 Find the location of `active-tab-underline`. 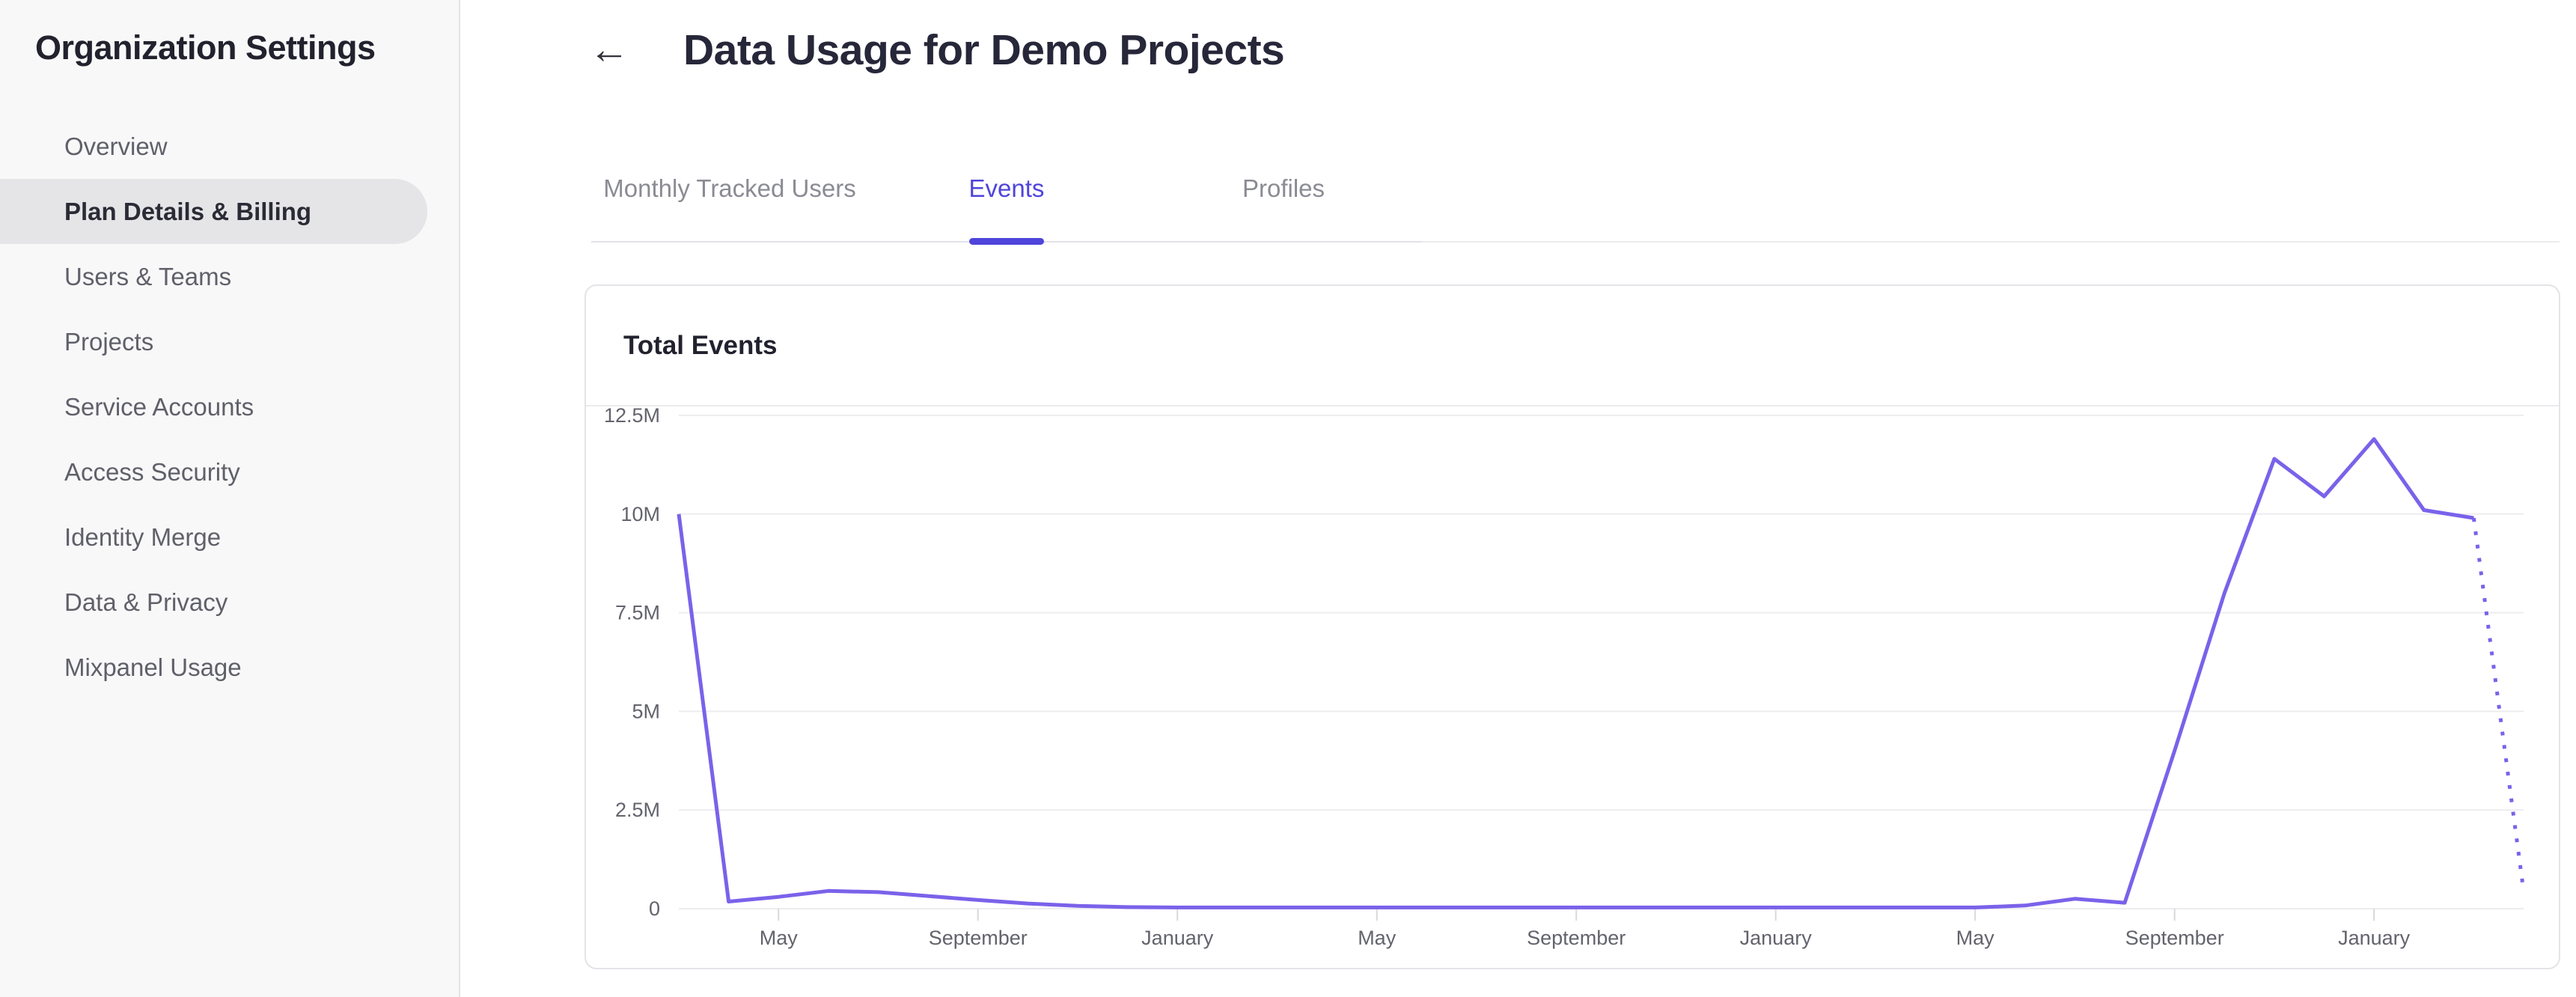

active-tab-underline is located at coordinates (1006, 242).